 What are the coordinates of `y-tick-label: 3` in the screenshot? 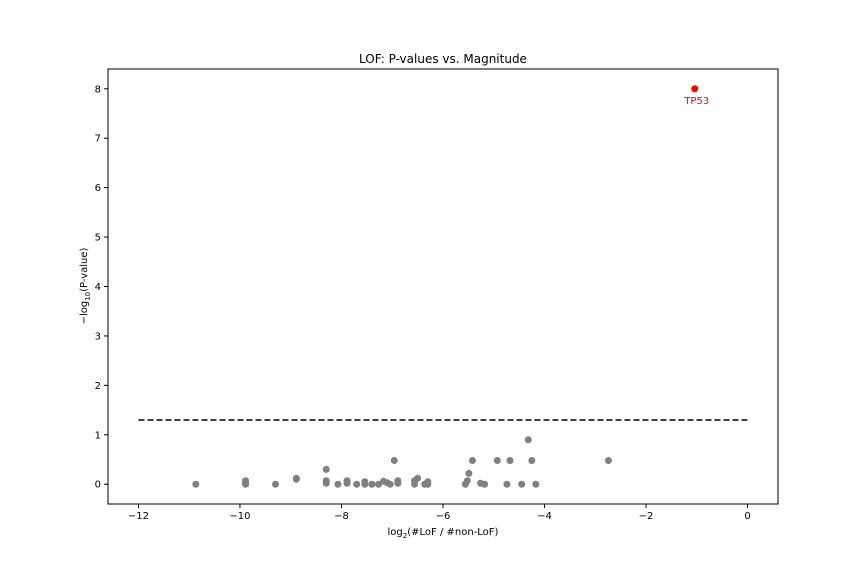 It's located at (98, 336).